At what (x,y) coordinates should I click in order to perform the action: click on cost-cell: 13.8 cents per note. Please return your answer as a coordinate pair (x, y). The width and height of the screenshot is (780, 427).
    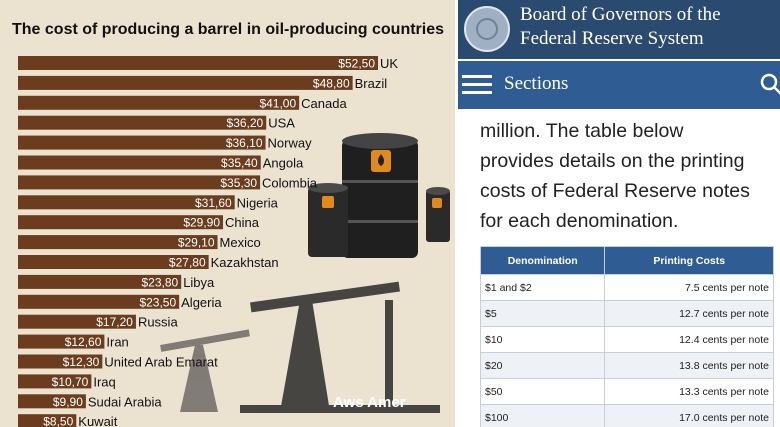
    Looking at the image, I should click on (689, 365).